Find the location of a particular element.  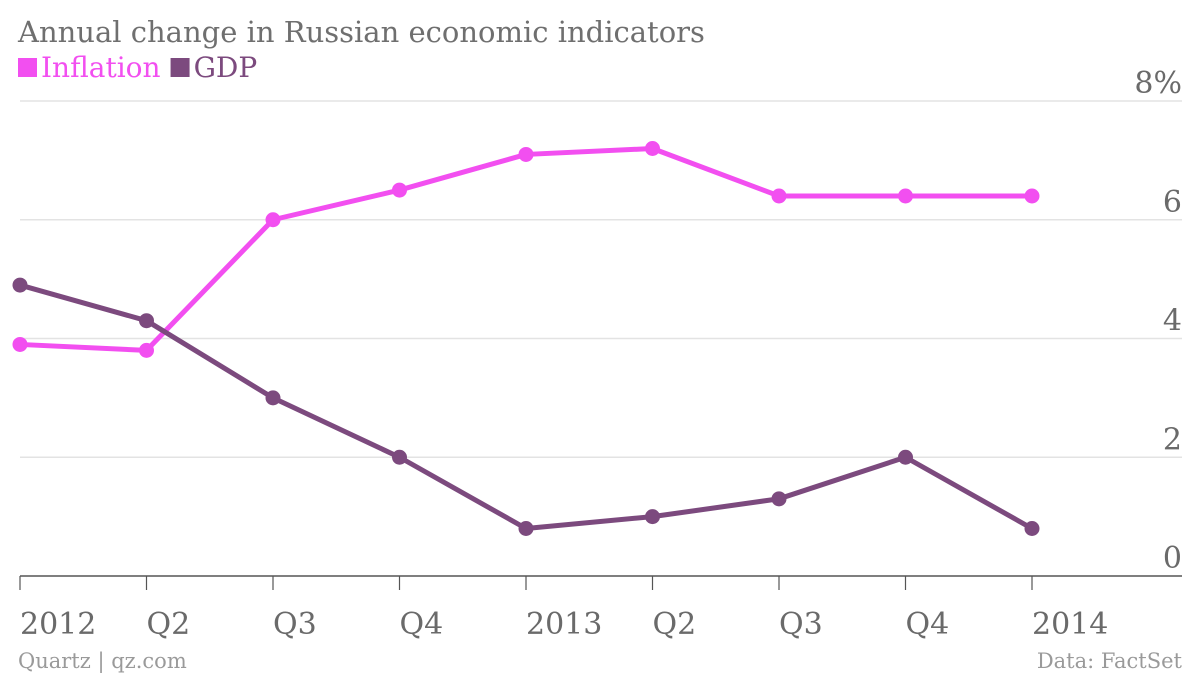

footer-source-left: Quartz | qz.com is located at coordinates (102, 661).